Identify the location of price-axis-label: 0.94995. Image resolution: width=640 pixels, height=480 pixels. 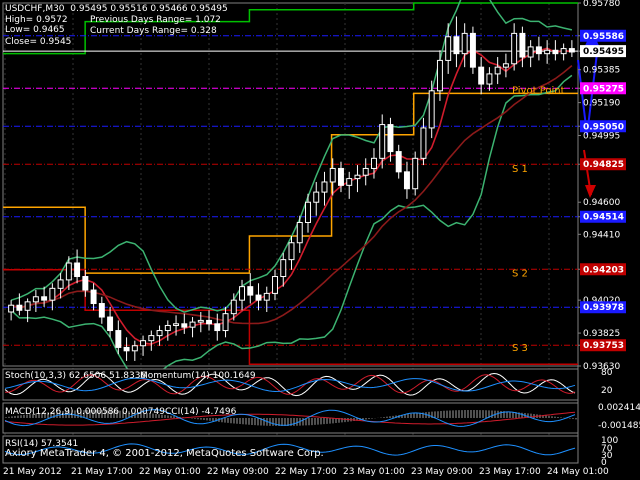
(601, 137).